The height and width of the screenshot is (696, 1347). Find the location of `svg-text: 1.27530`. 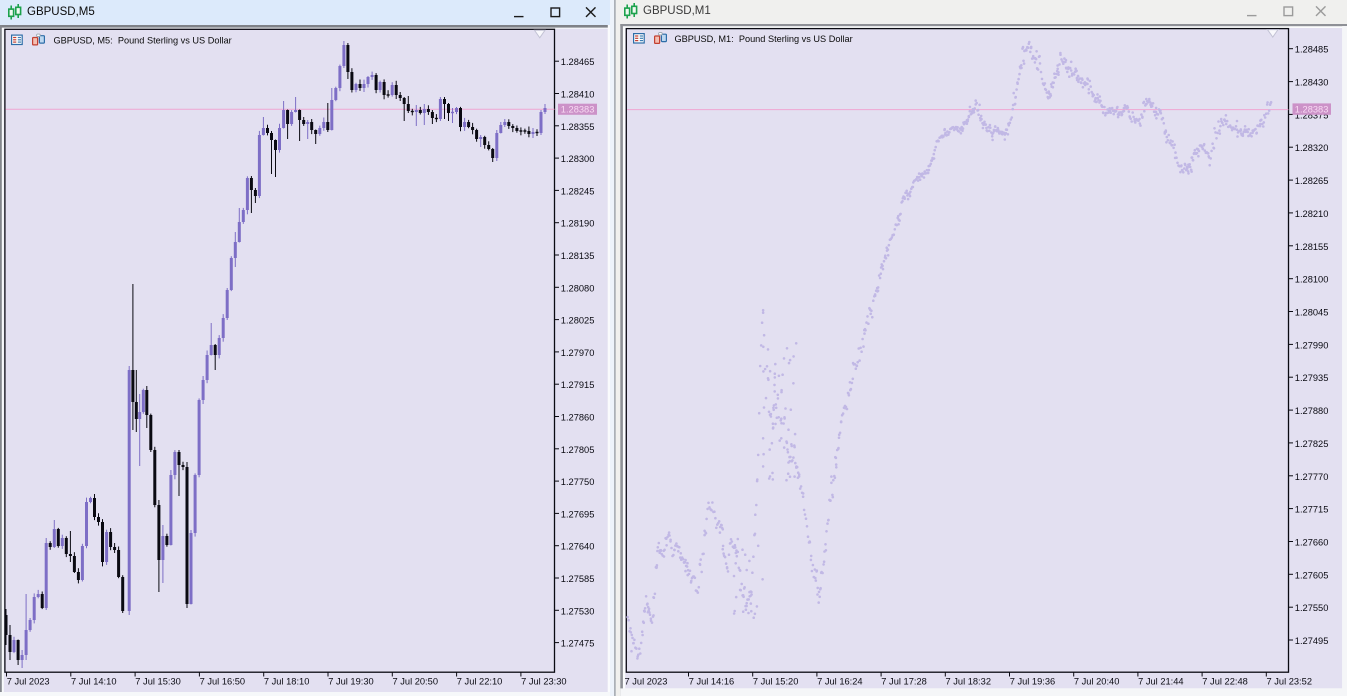

svg-text: 1.27530 is located at coordinates (578, 611).